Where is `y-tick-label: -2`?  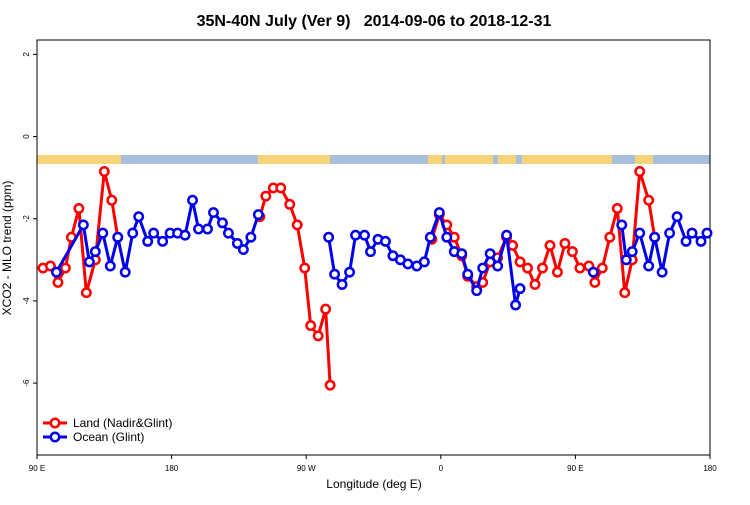 y-tick-label: -2 is located at coordinates (26, 219).